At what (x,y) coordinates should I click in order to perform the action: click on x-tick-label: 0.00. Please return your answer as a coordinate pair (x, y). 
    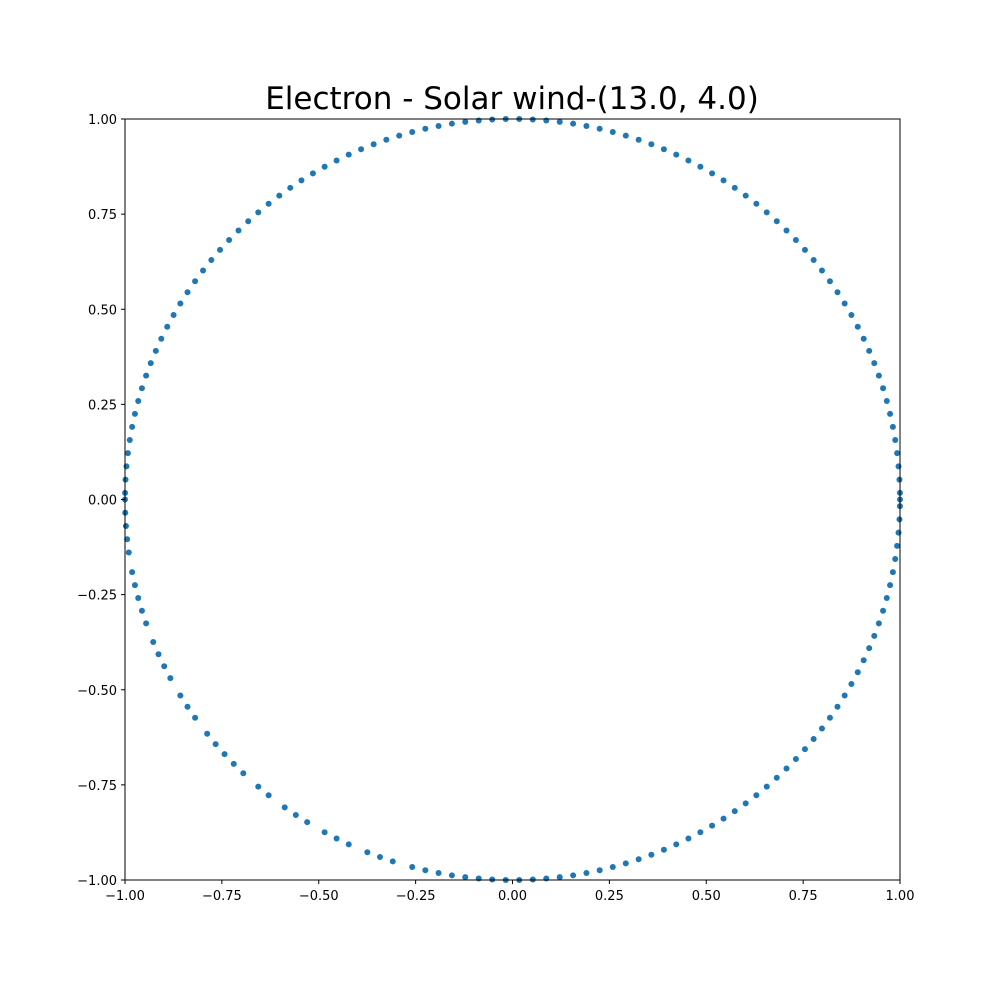
    Looking at the image, I should click on (512, 896).